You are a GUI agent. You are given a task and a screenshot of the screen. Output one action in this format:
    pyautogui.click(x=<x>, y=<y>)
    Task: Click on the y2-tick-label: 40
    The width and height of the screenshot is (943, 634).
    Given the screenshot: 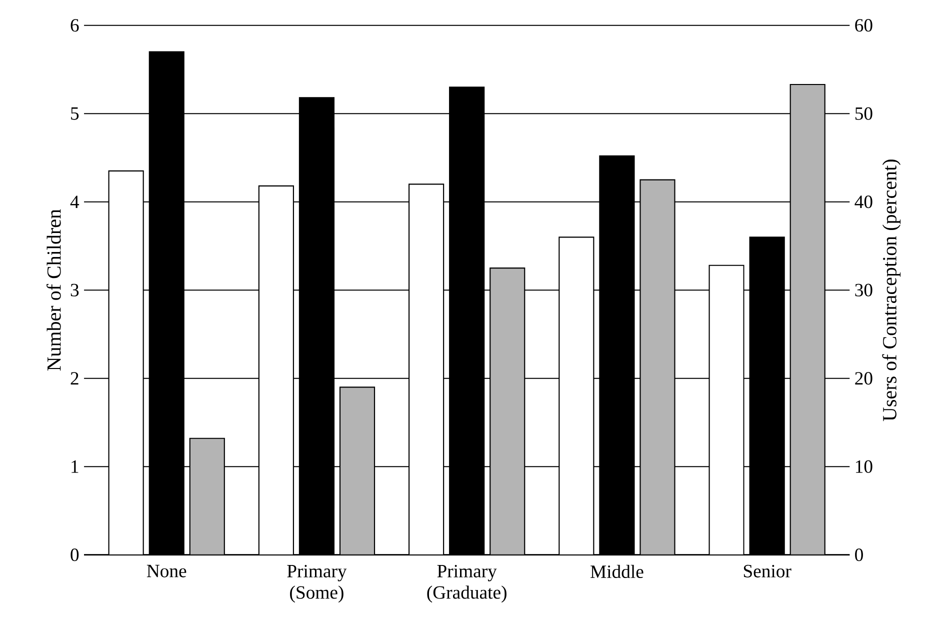 What is the action you would take?
    pyautogui.click(x=863, y=202)
    